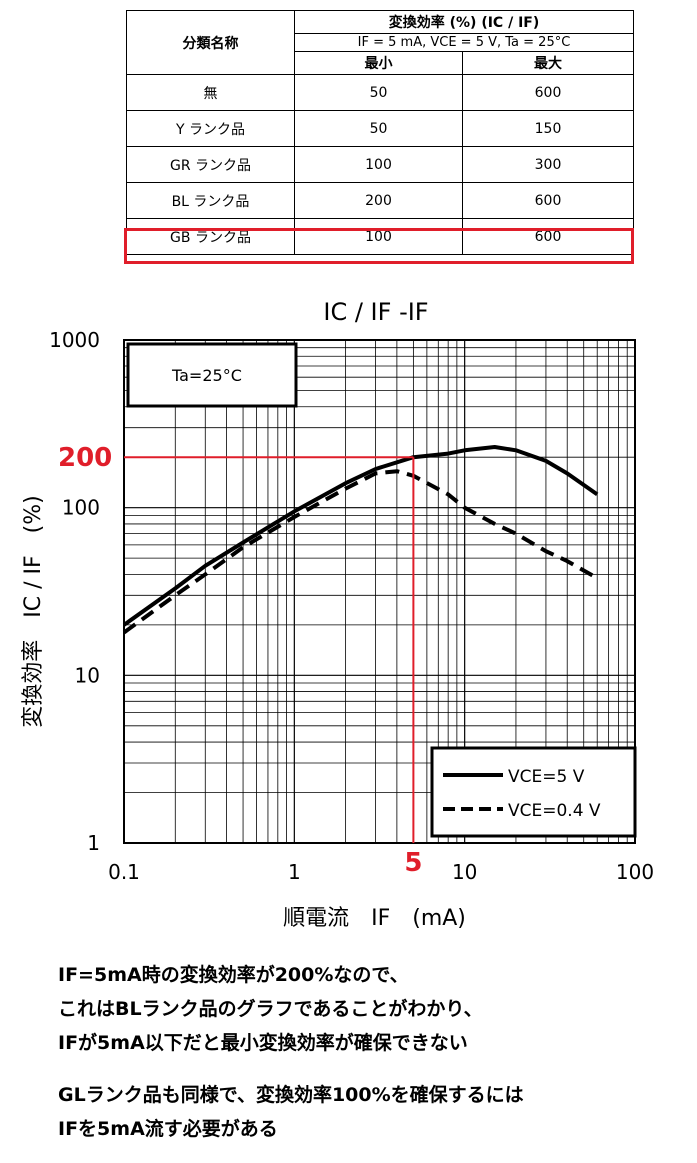 The width and height of the screenshot is (697, 1163). I want to click on x-tick-label: 10, so click(464, 872).